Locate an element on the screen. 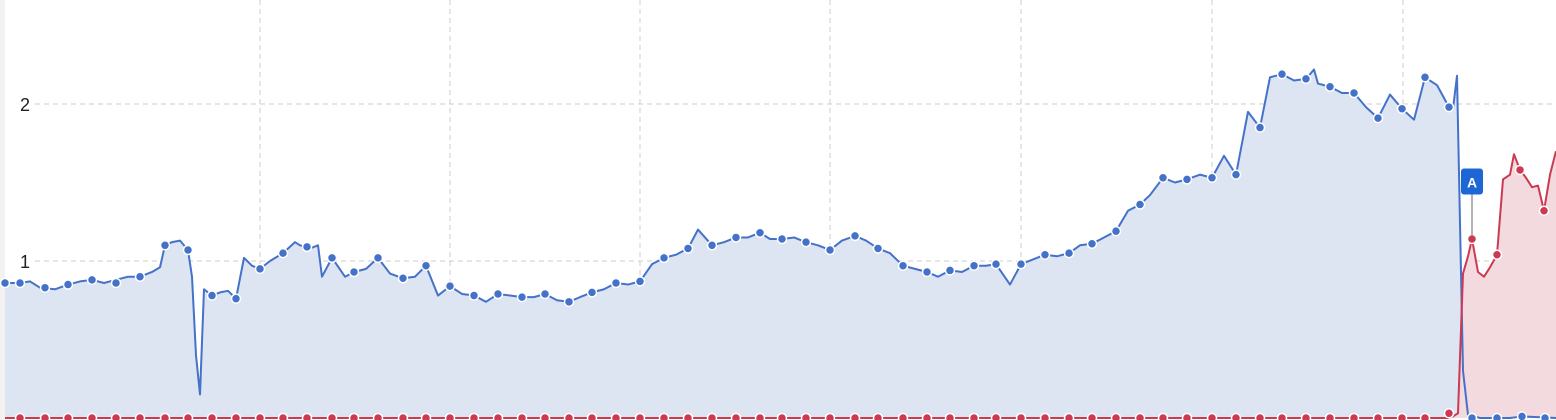  y-axis-ticks: 12 is located at coordinates (25, 183).